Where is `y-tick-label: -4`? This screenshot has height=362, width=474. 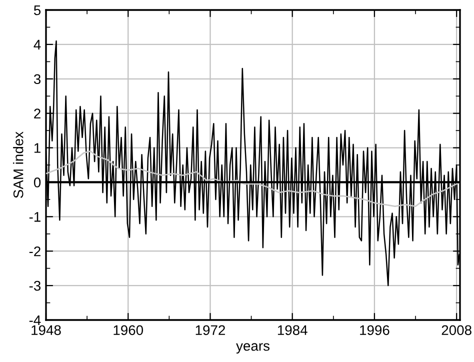 y-tick-label: -4 is located at coordinates (35, 320).